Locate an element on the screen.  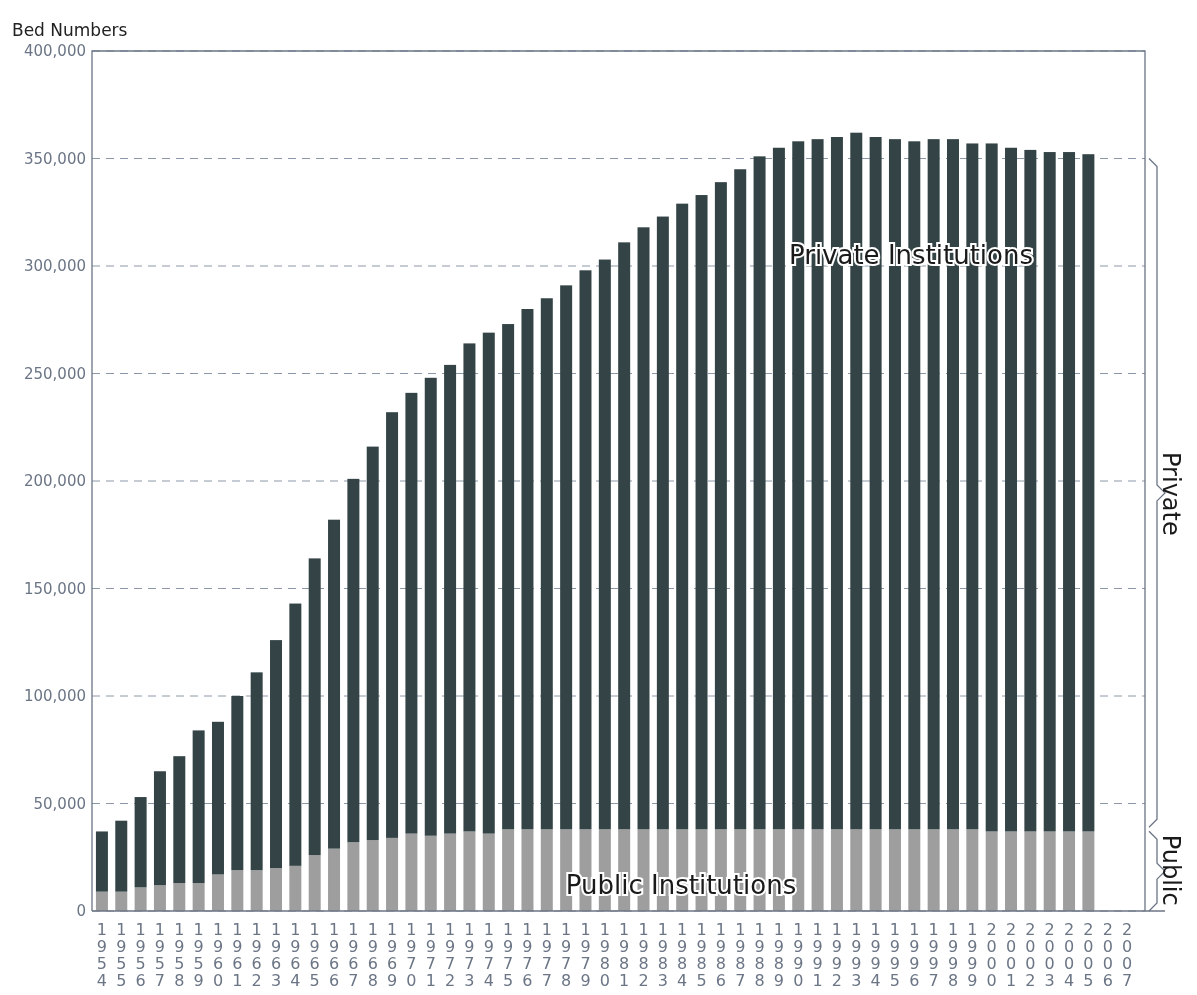
x-tick-label: 1968 is located at coordinates (372, 955).